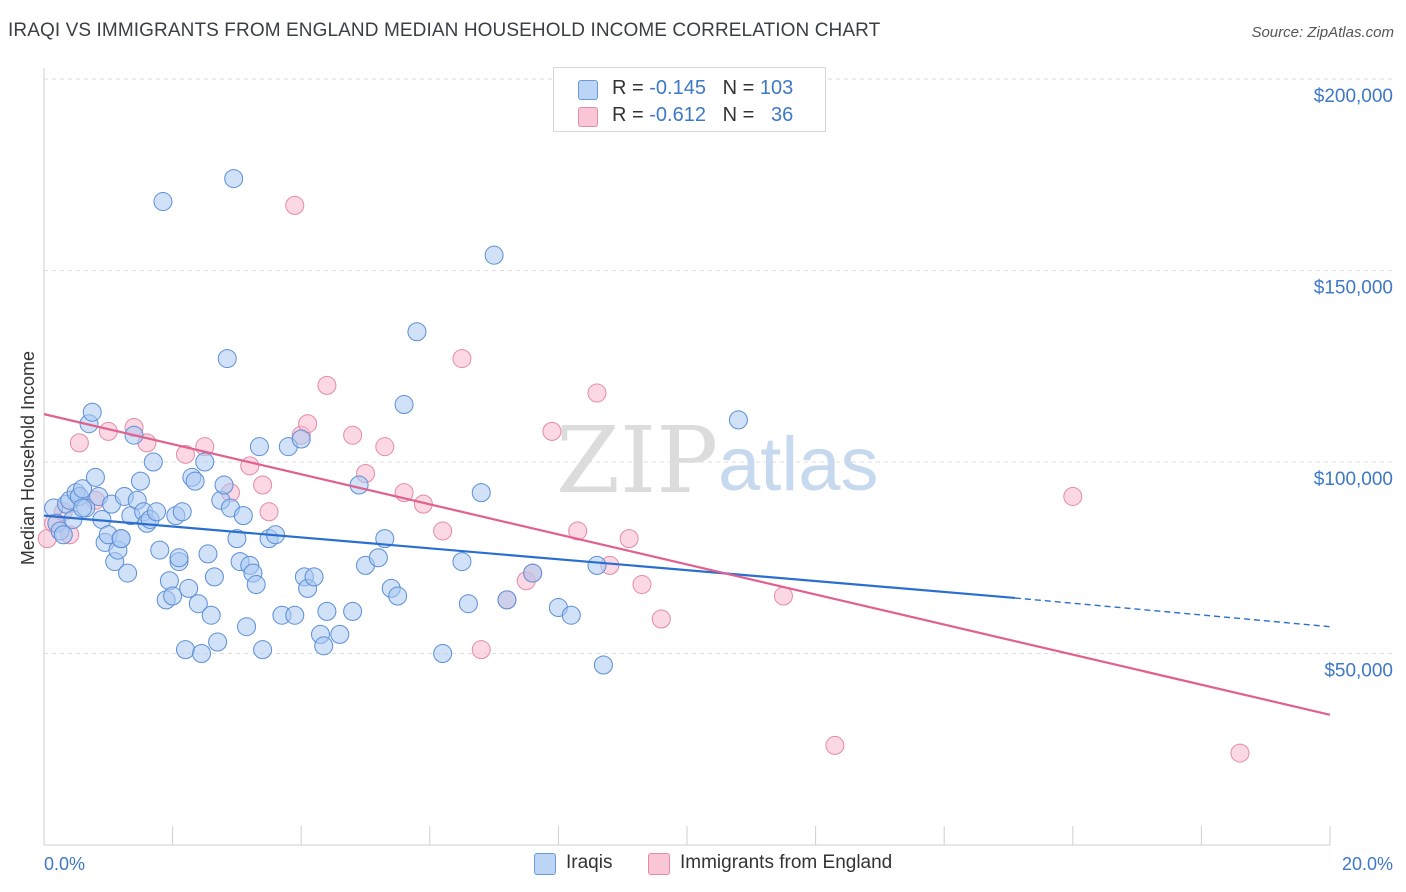 The width and height of the screenshot is (1406, 892). Describe the element at coordinates (637, 460) in the screenshot. I see `watermark-zip: ZIP` at that location.